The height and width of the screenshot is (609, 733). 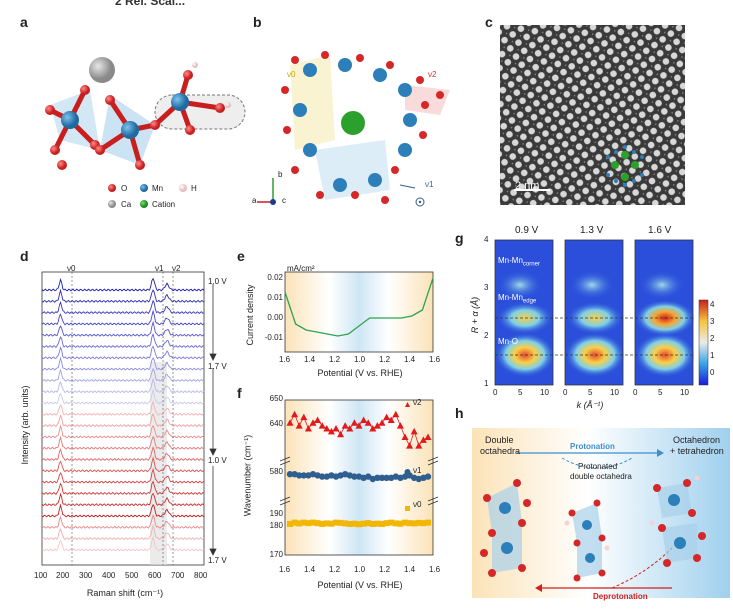 What do you see at coordinates (254, 200) in the screenshot?
I see `b-axis-a: a` at bounding box center [254, 200].